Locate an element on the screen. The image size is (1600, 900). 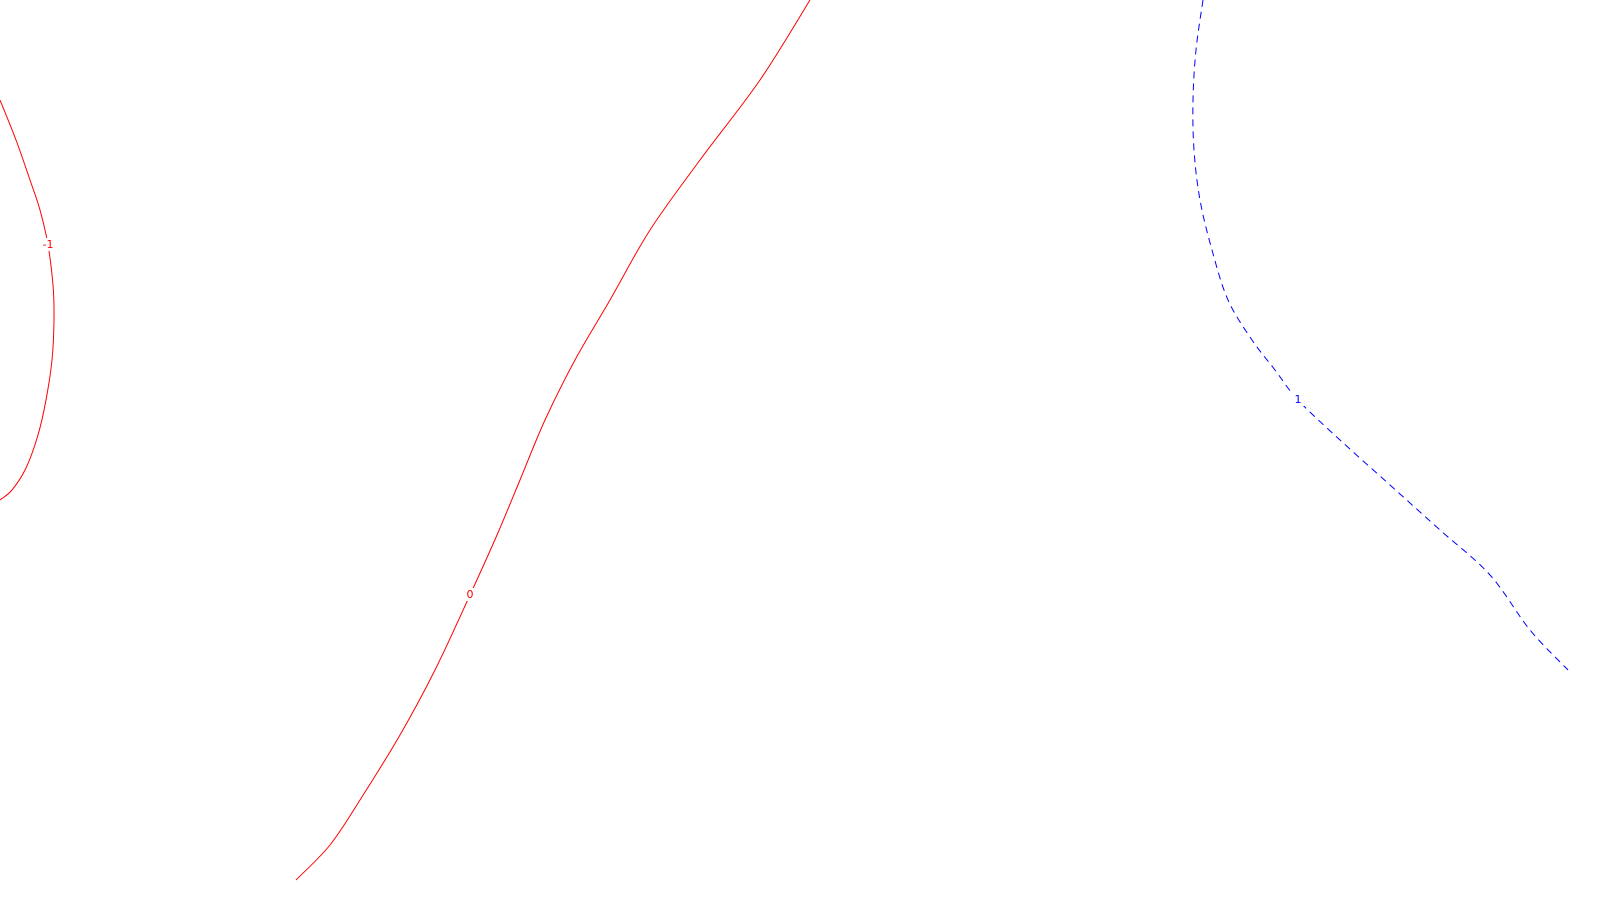
contour-label-level-1: 1 is located at coordinates (1298, 399).